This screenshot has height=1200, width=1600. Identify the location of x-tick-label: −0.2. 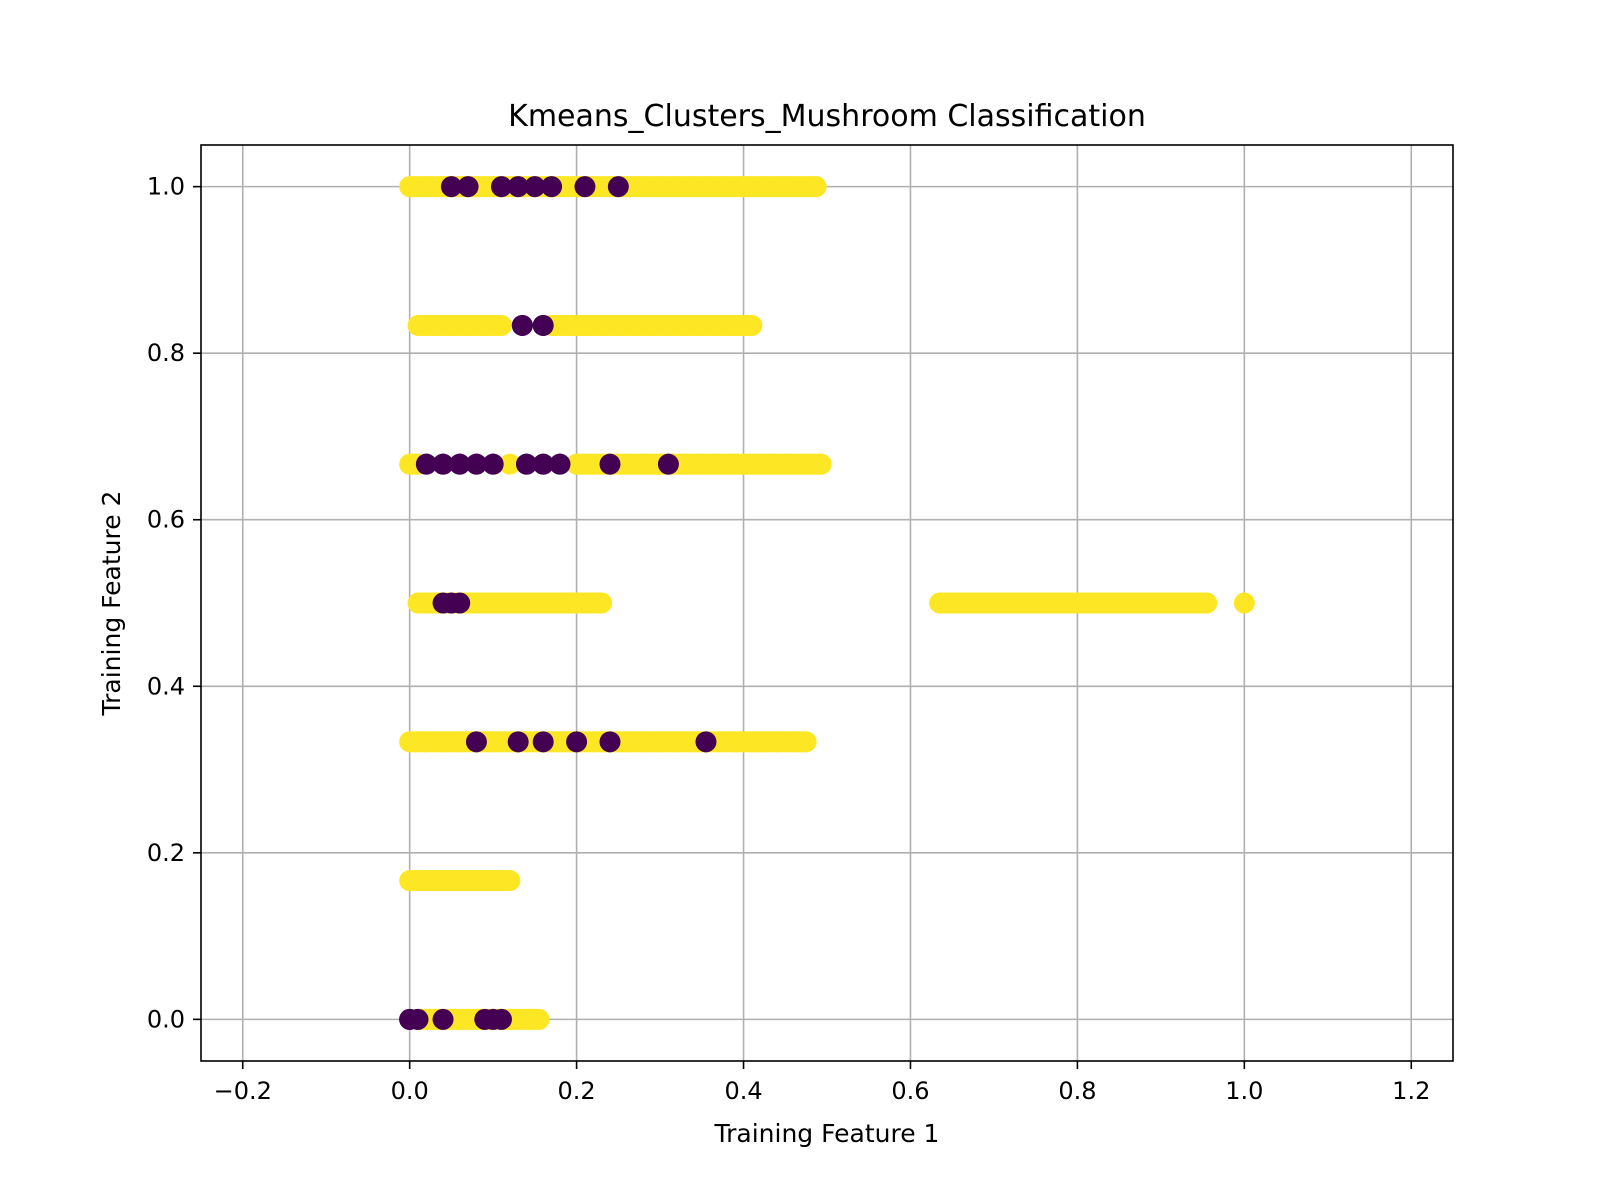
(243, 1091).